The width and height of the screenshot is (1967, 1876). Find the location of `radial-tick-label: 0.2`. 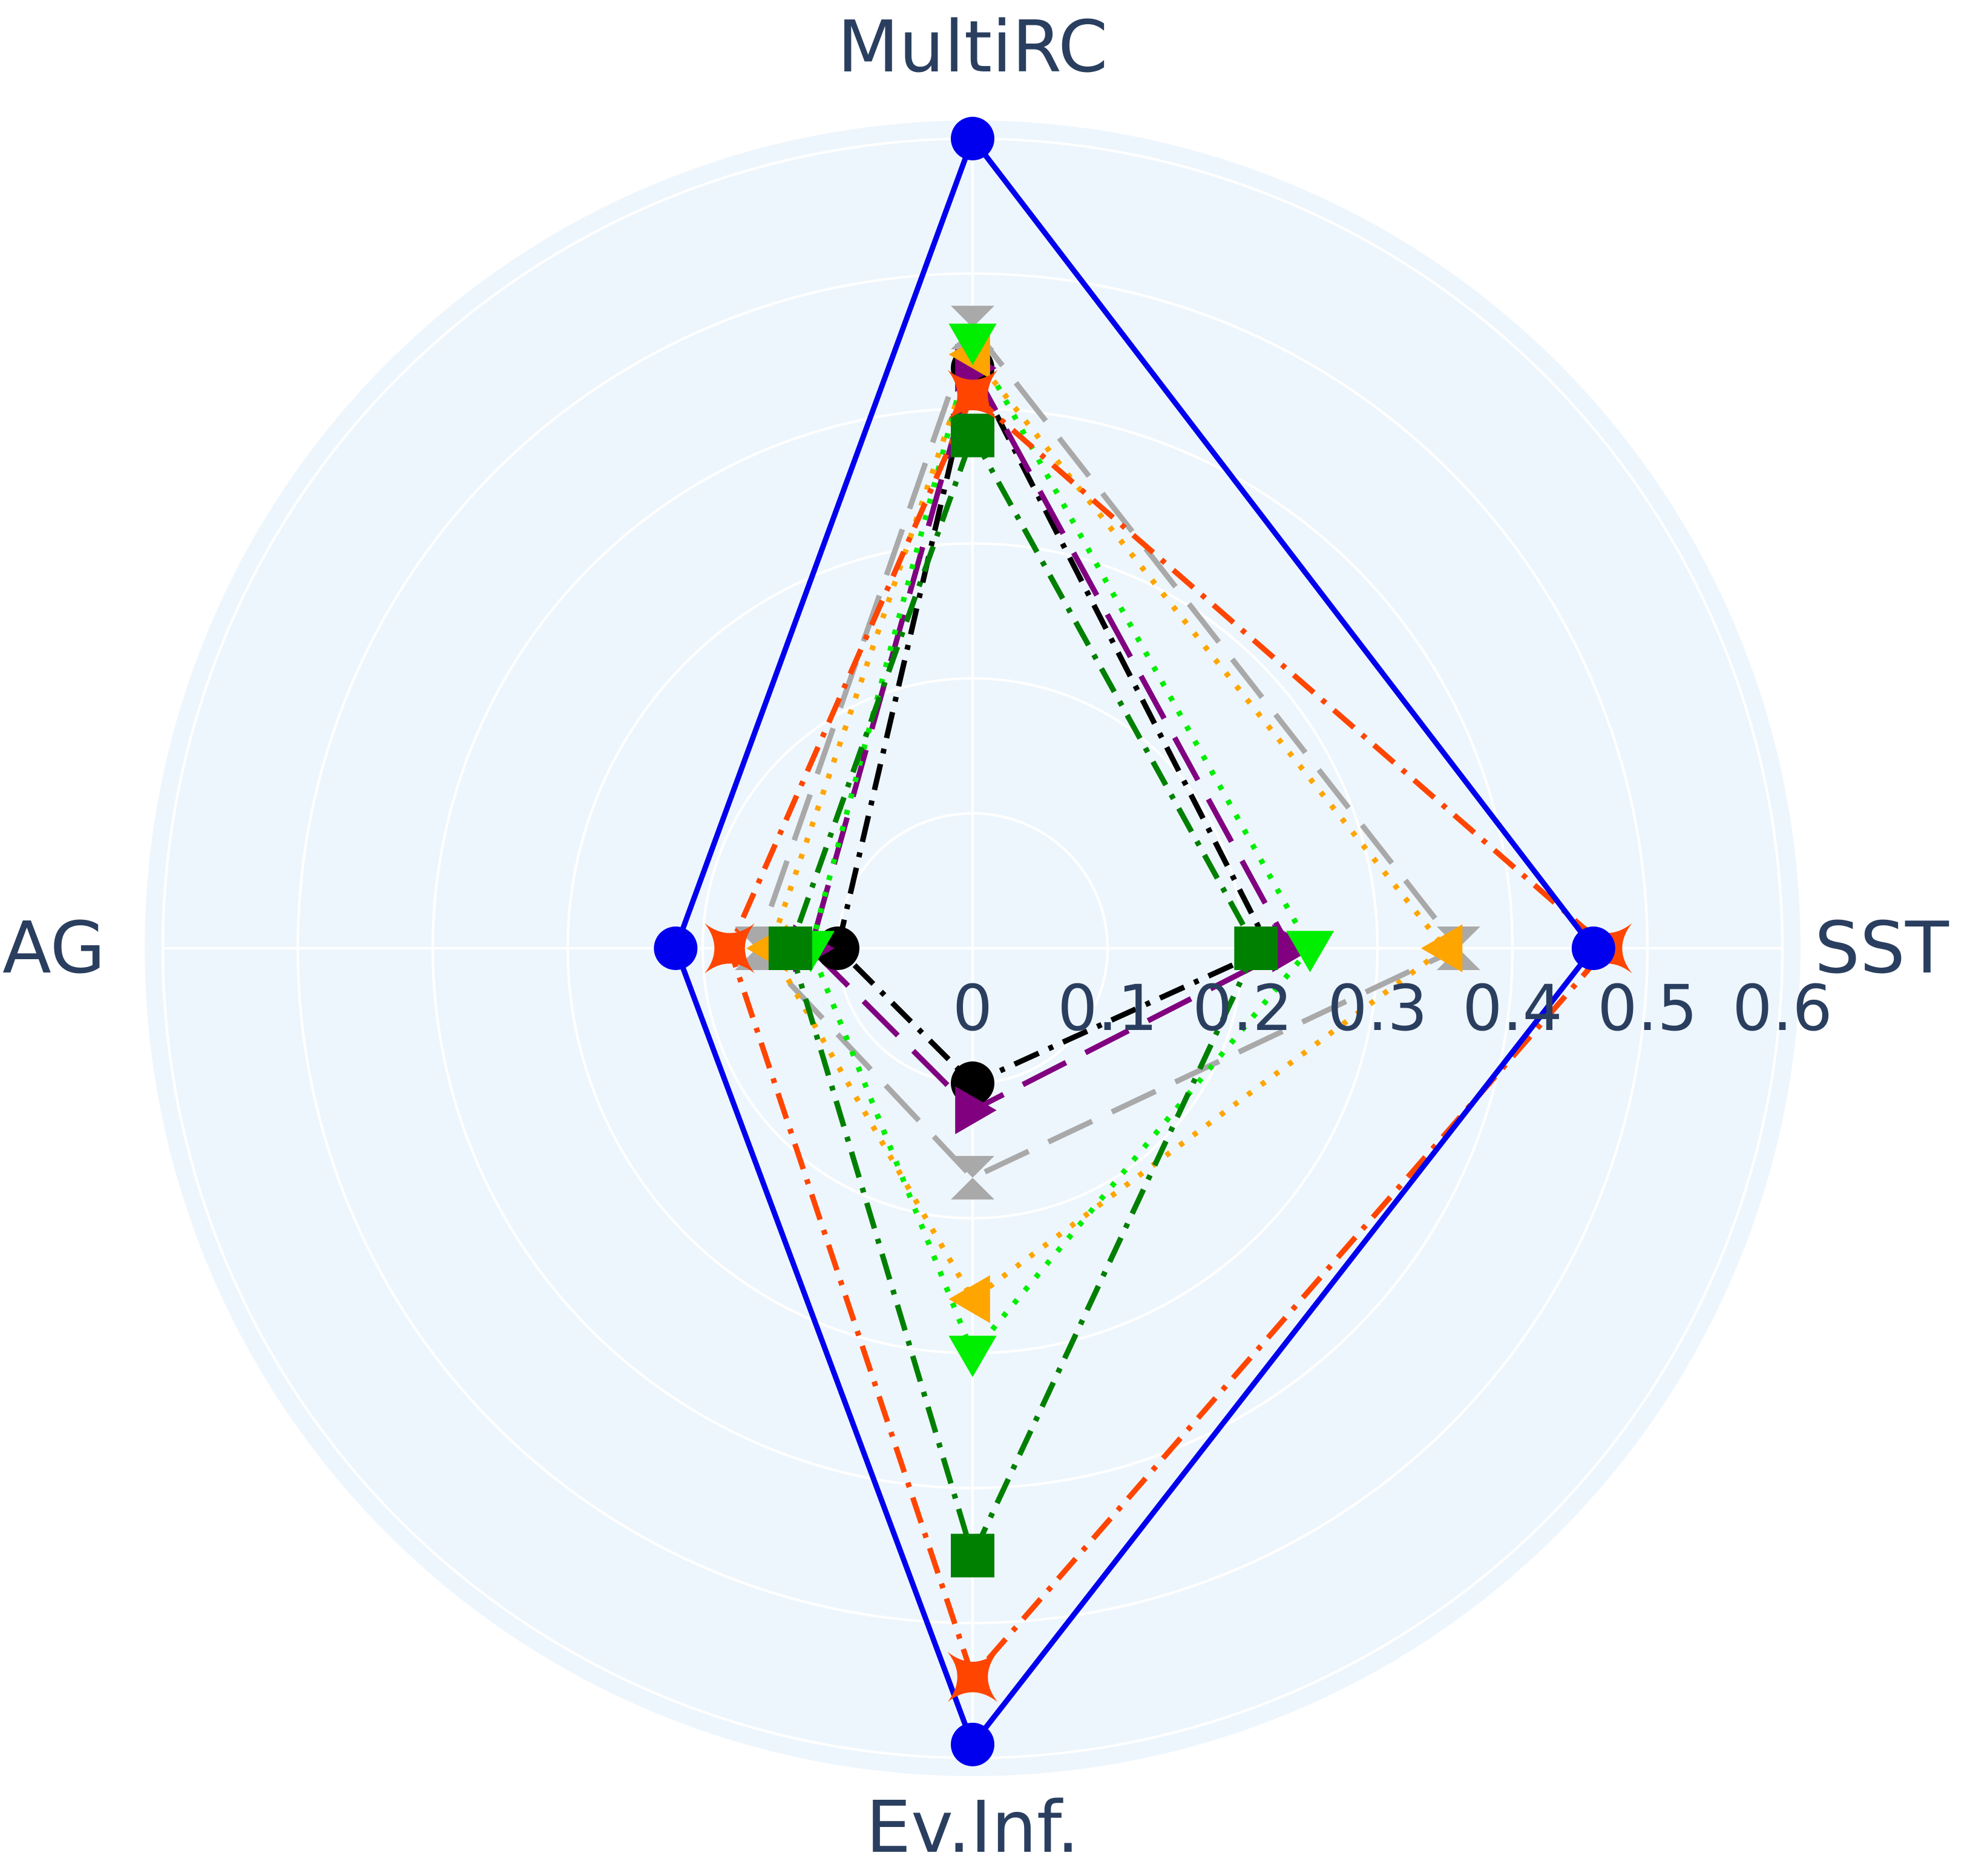

radial-tick-label: 0.2 is located at coordinates (1242, 1008).